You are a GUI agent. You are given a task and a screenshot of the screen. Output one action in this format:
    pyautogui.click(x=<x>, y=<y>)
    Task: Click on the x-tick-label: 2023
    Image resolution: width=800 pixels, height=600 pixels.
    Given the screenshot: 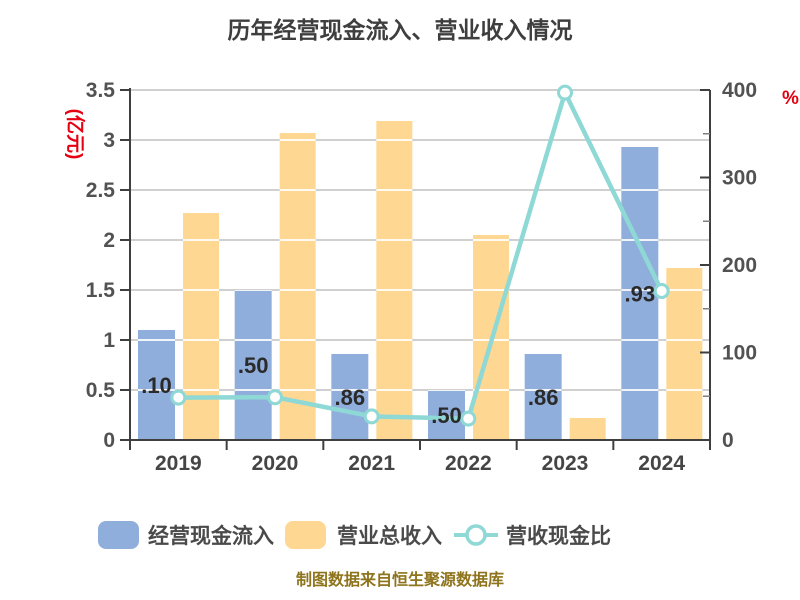 What is the action you would take?
    pyautogui.click(x=565, y=463)
    